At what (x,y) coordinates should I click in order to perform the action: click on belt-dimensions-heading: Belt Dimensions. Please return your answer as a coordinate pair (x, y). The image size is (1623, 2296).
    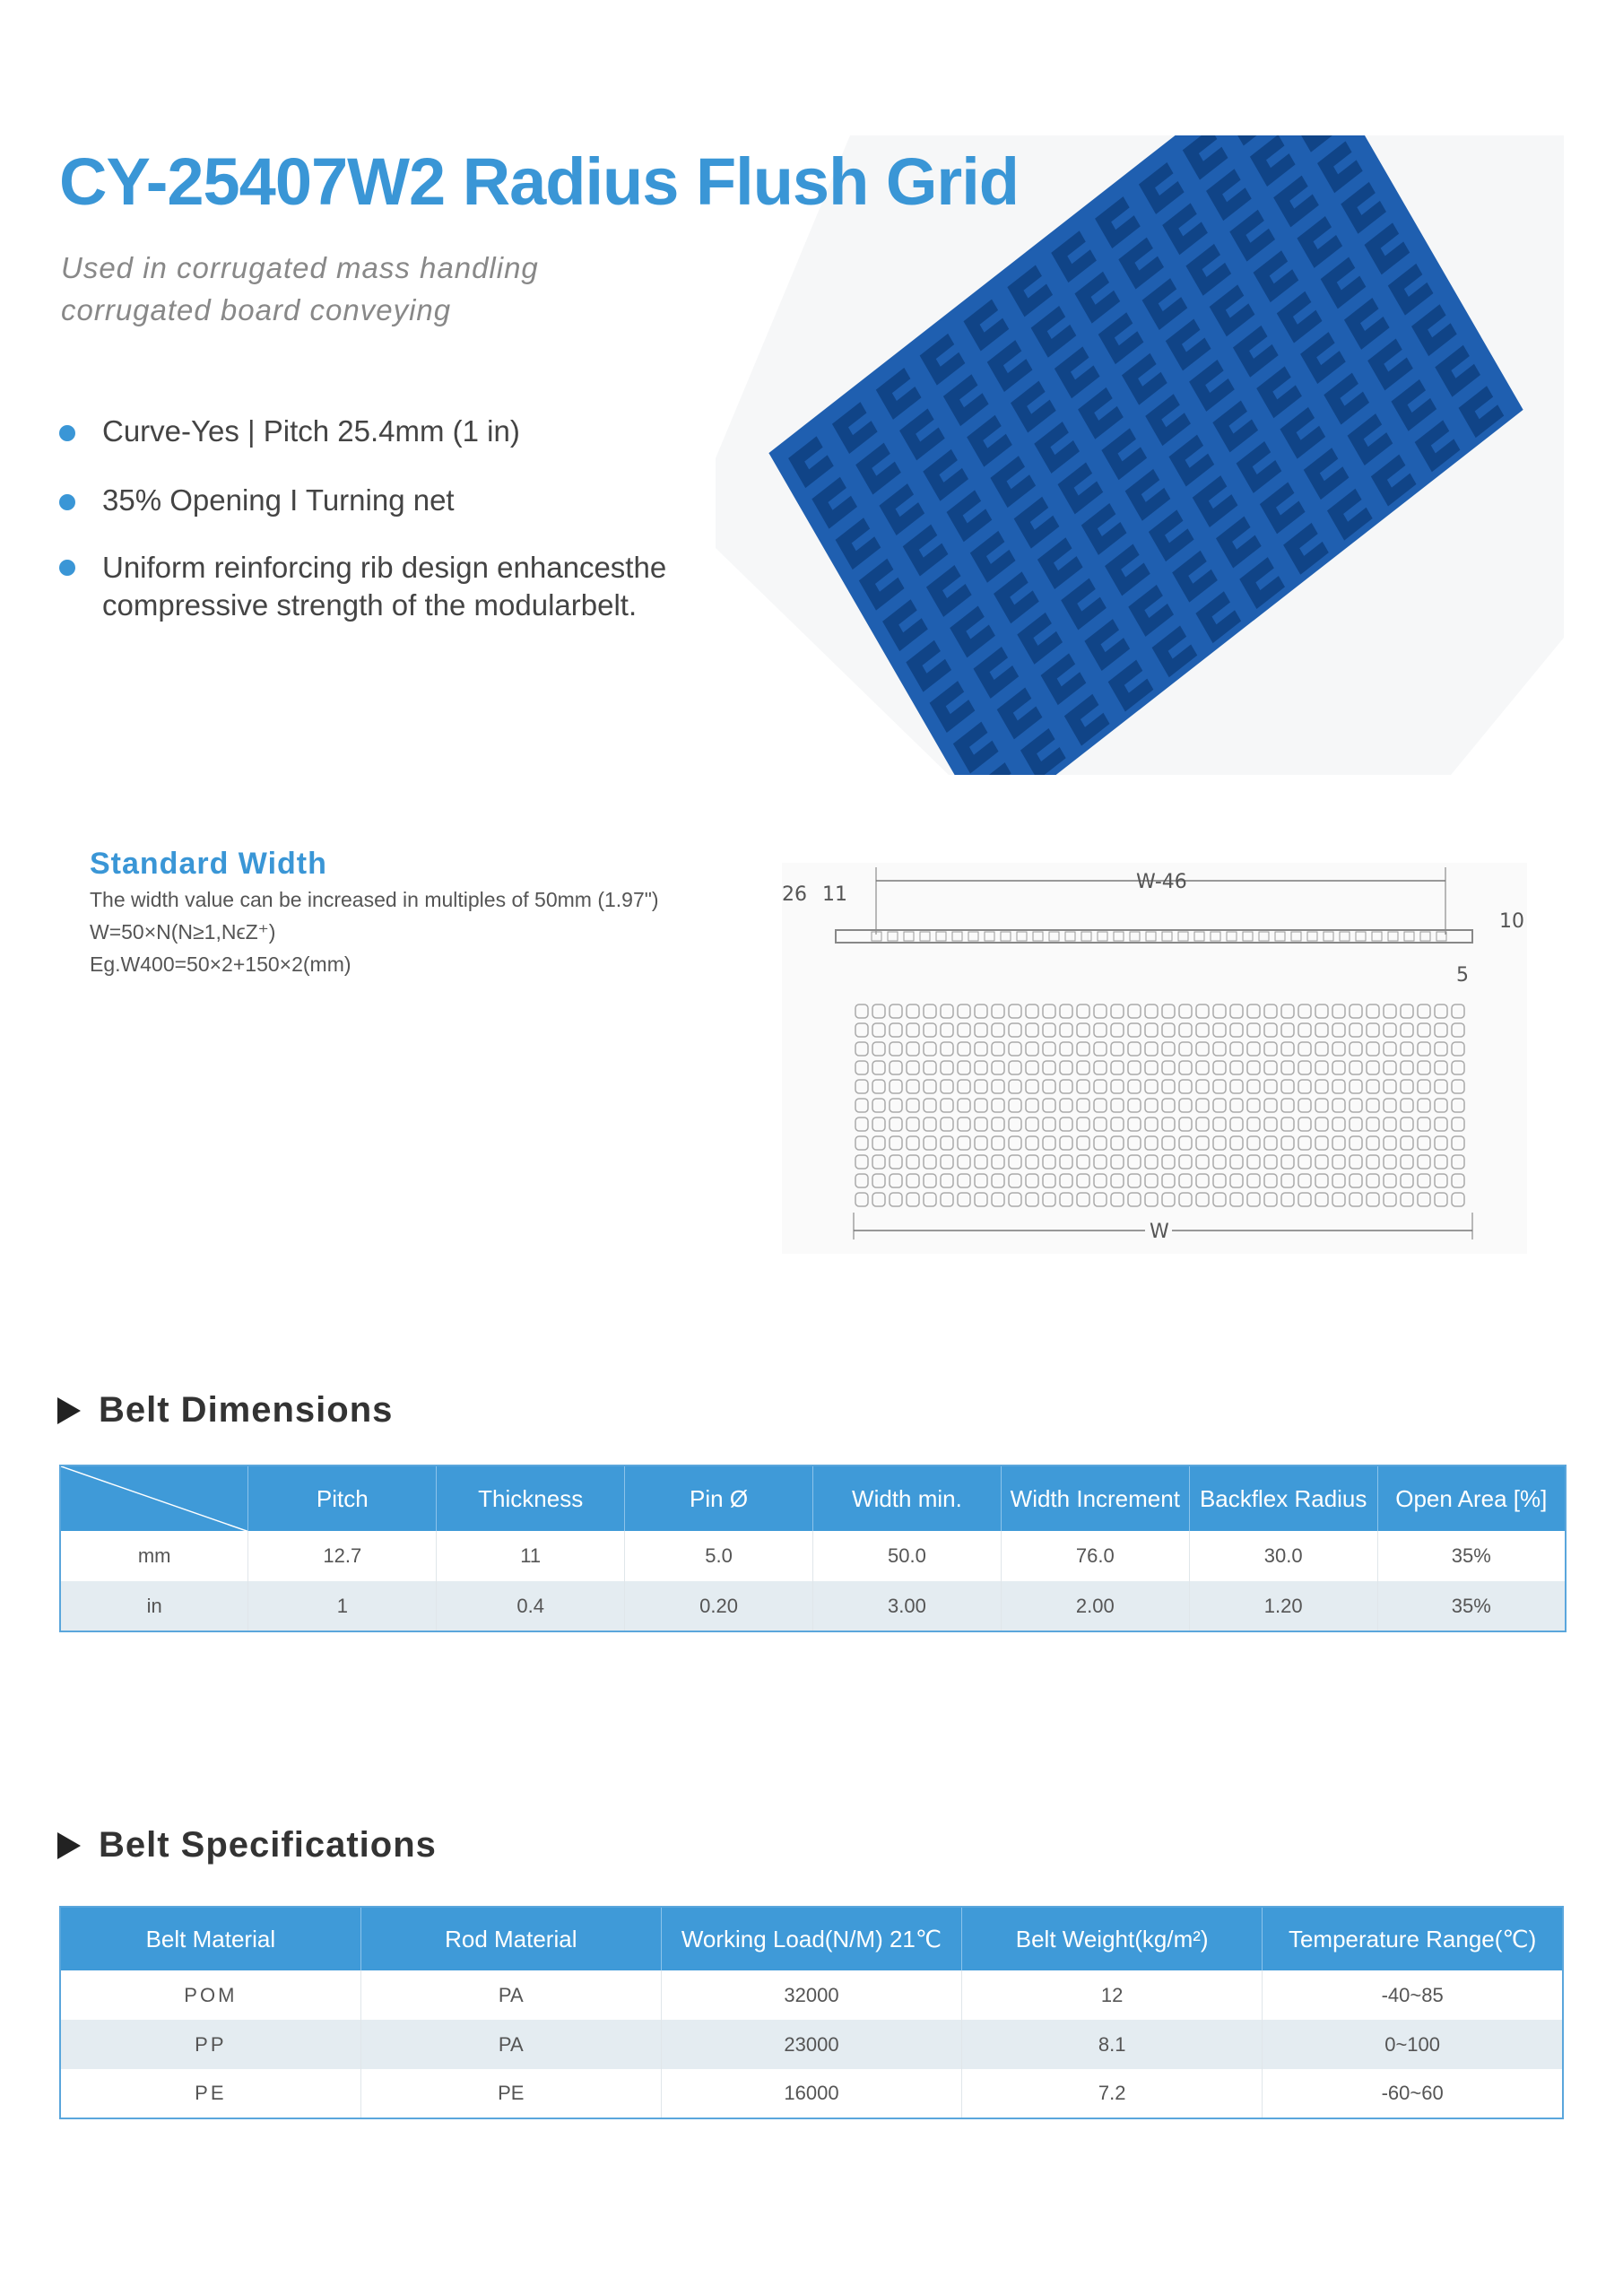
    Looking at the image, I should click on (225, 1410).